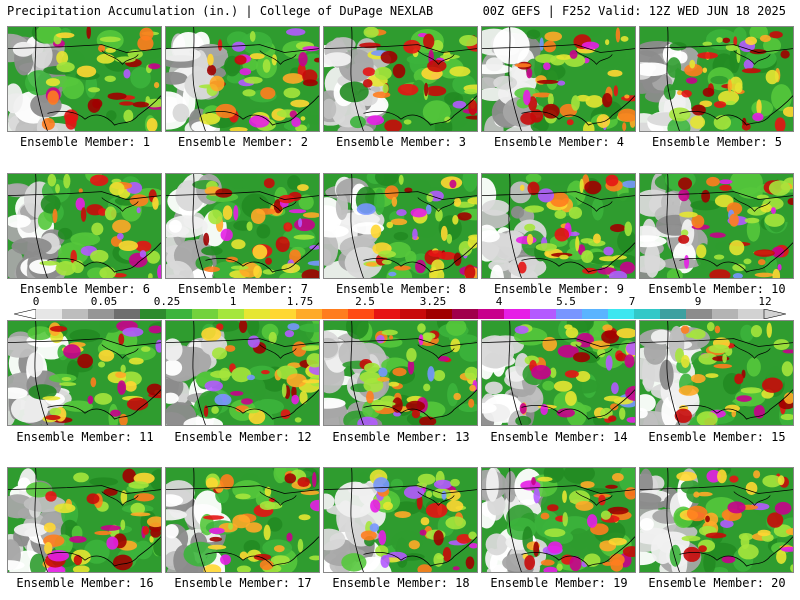 Image resolution: width=800 pixels, height=600 pixels. I want to click on ensemble-member-label: Ensemble Member: 3, so click(401, 142).